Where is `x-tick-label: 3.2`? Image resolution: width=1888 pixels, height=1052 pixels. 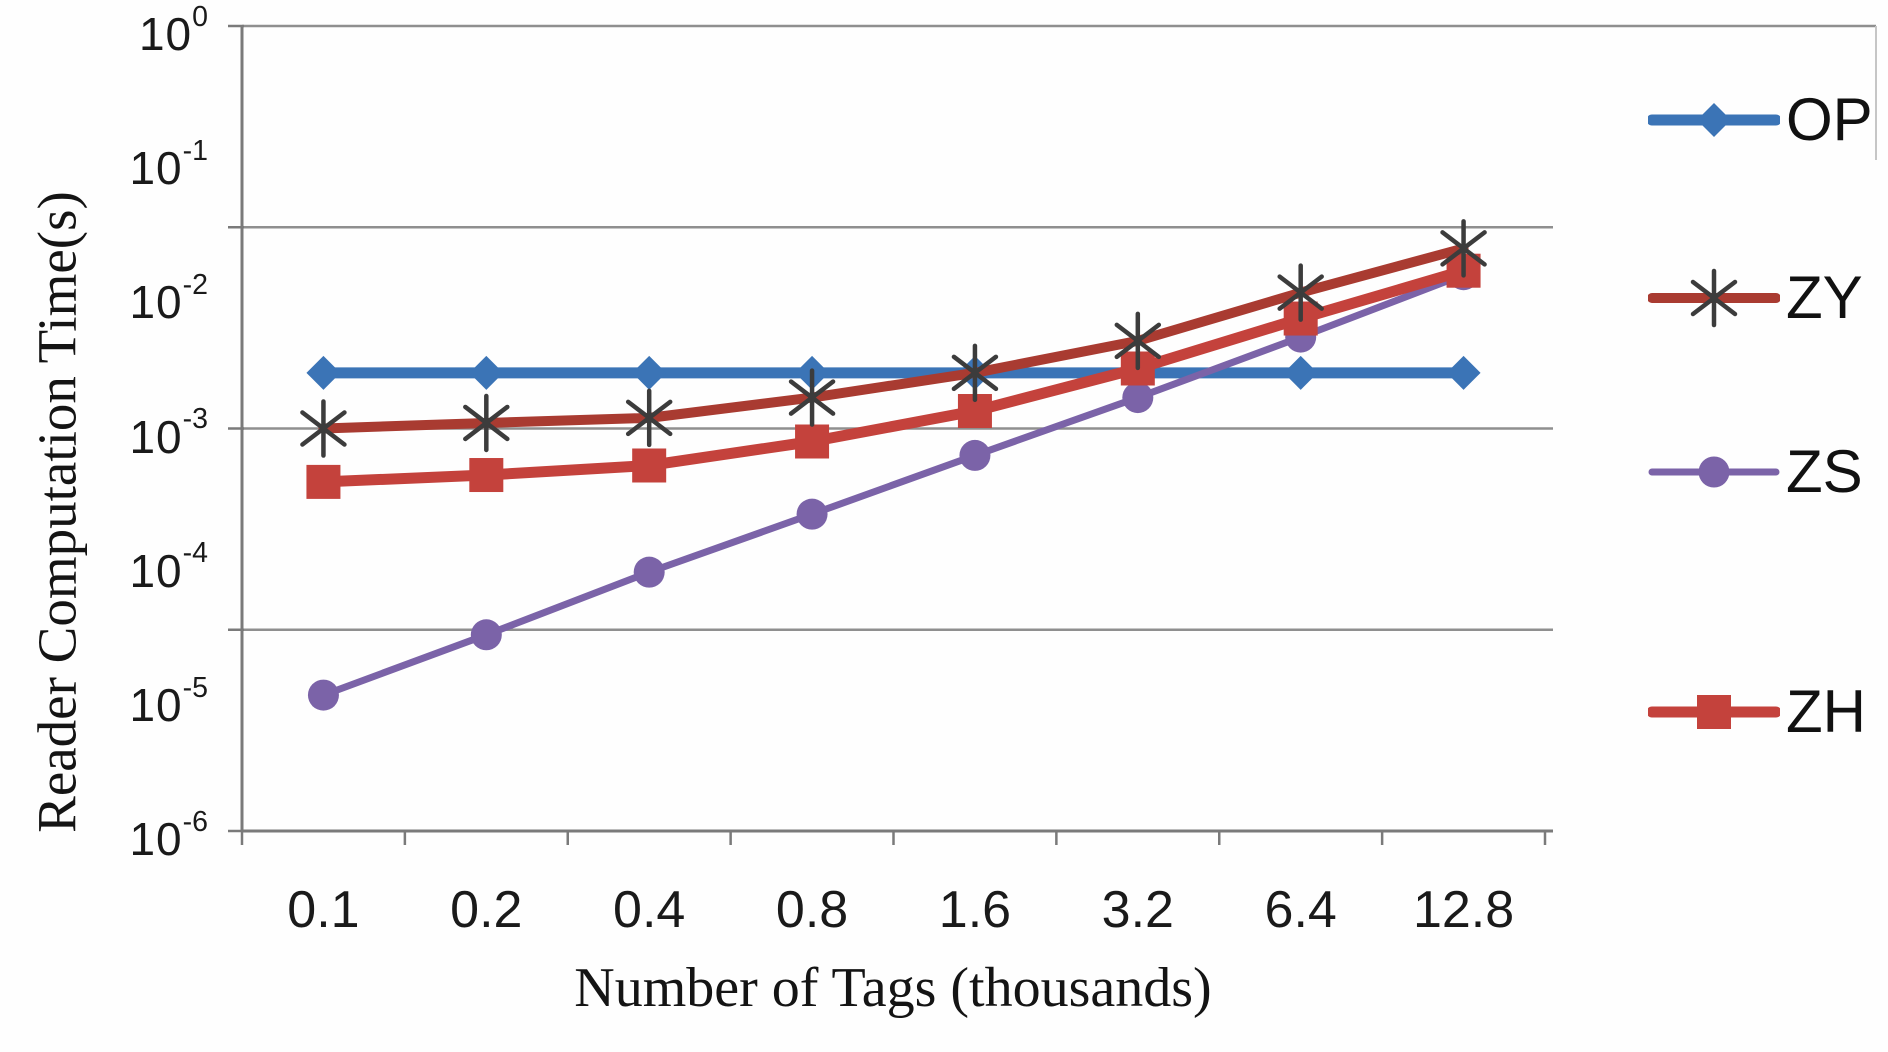
x-tick-label: 3.2 is located at coordinates (1137, 910).